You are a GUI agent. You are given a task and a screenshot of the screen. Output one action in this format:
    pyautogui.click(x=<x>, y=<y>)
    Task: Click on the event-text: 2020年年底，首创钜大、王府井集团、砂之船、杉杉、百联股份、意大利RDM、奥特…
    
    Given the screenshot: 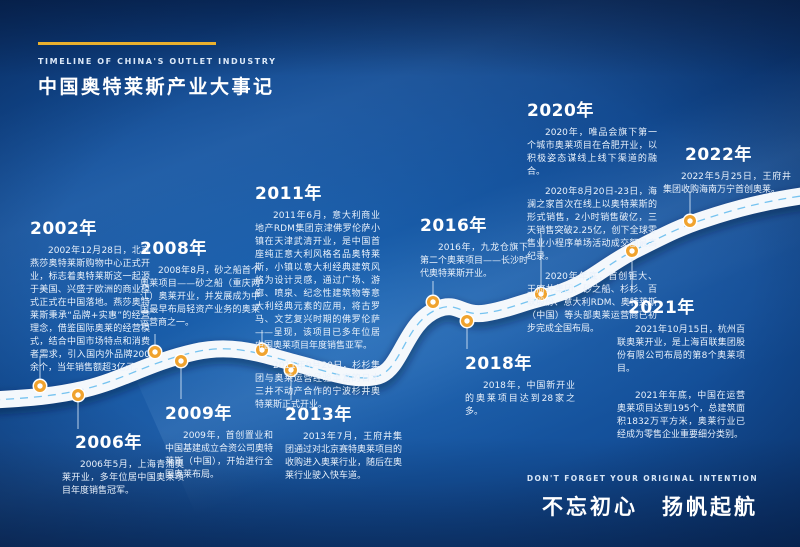 What is the action you would take?
    pyautogui.click(x=592, y=303)
    